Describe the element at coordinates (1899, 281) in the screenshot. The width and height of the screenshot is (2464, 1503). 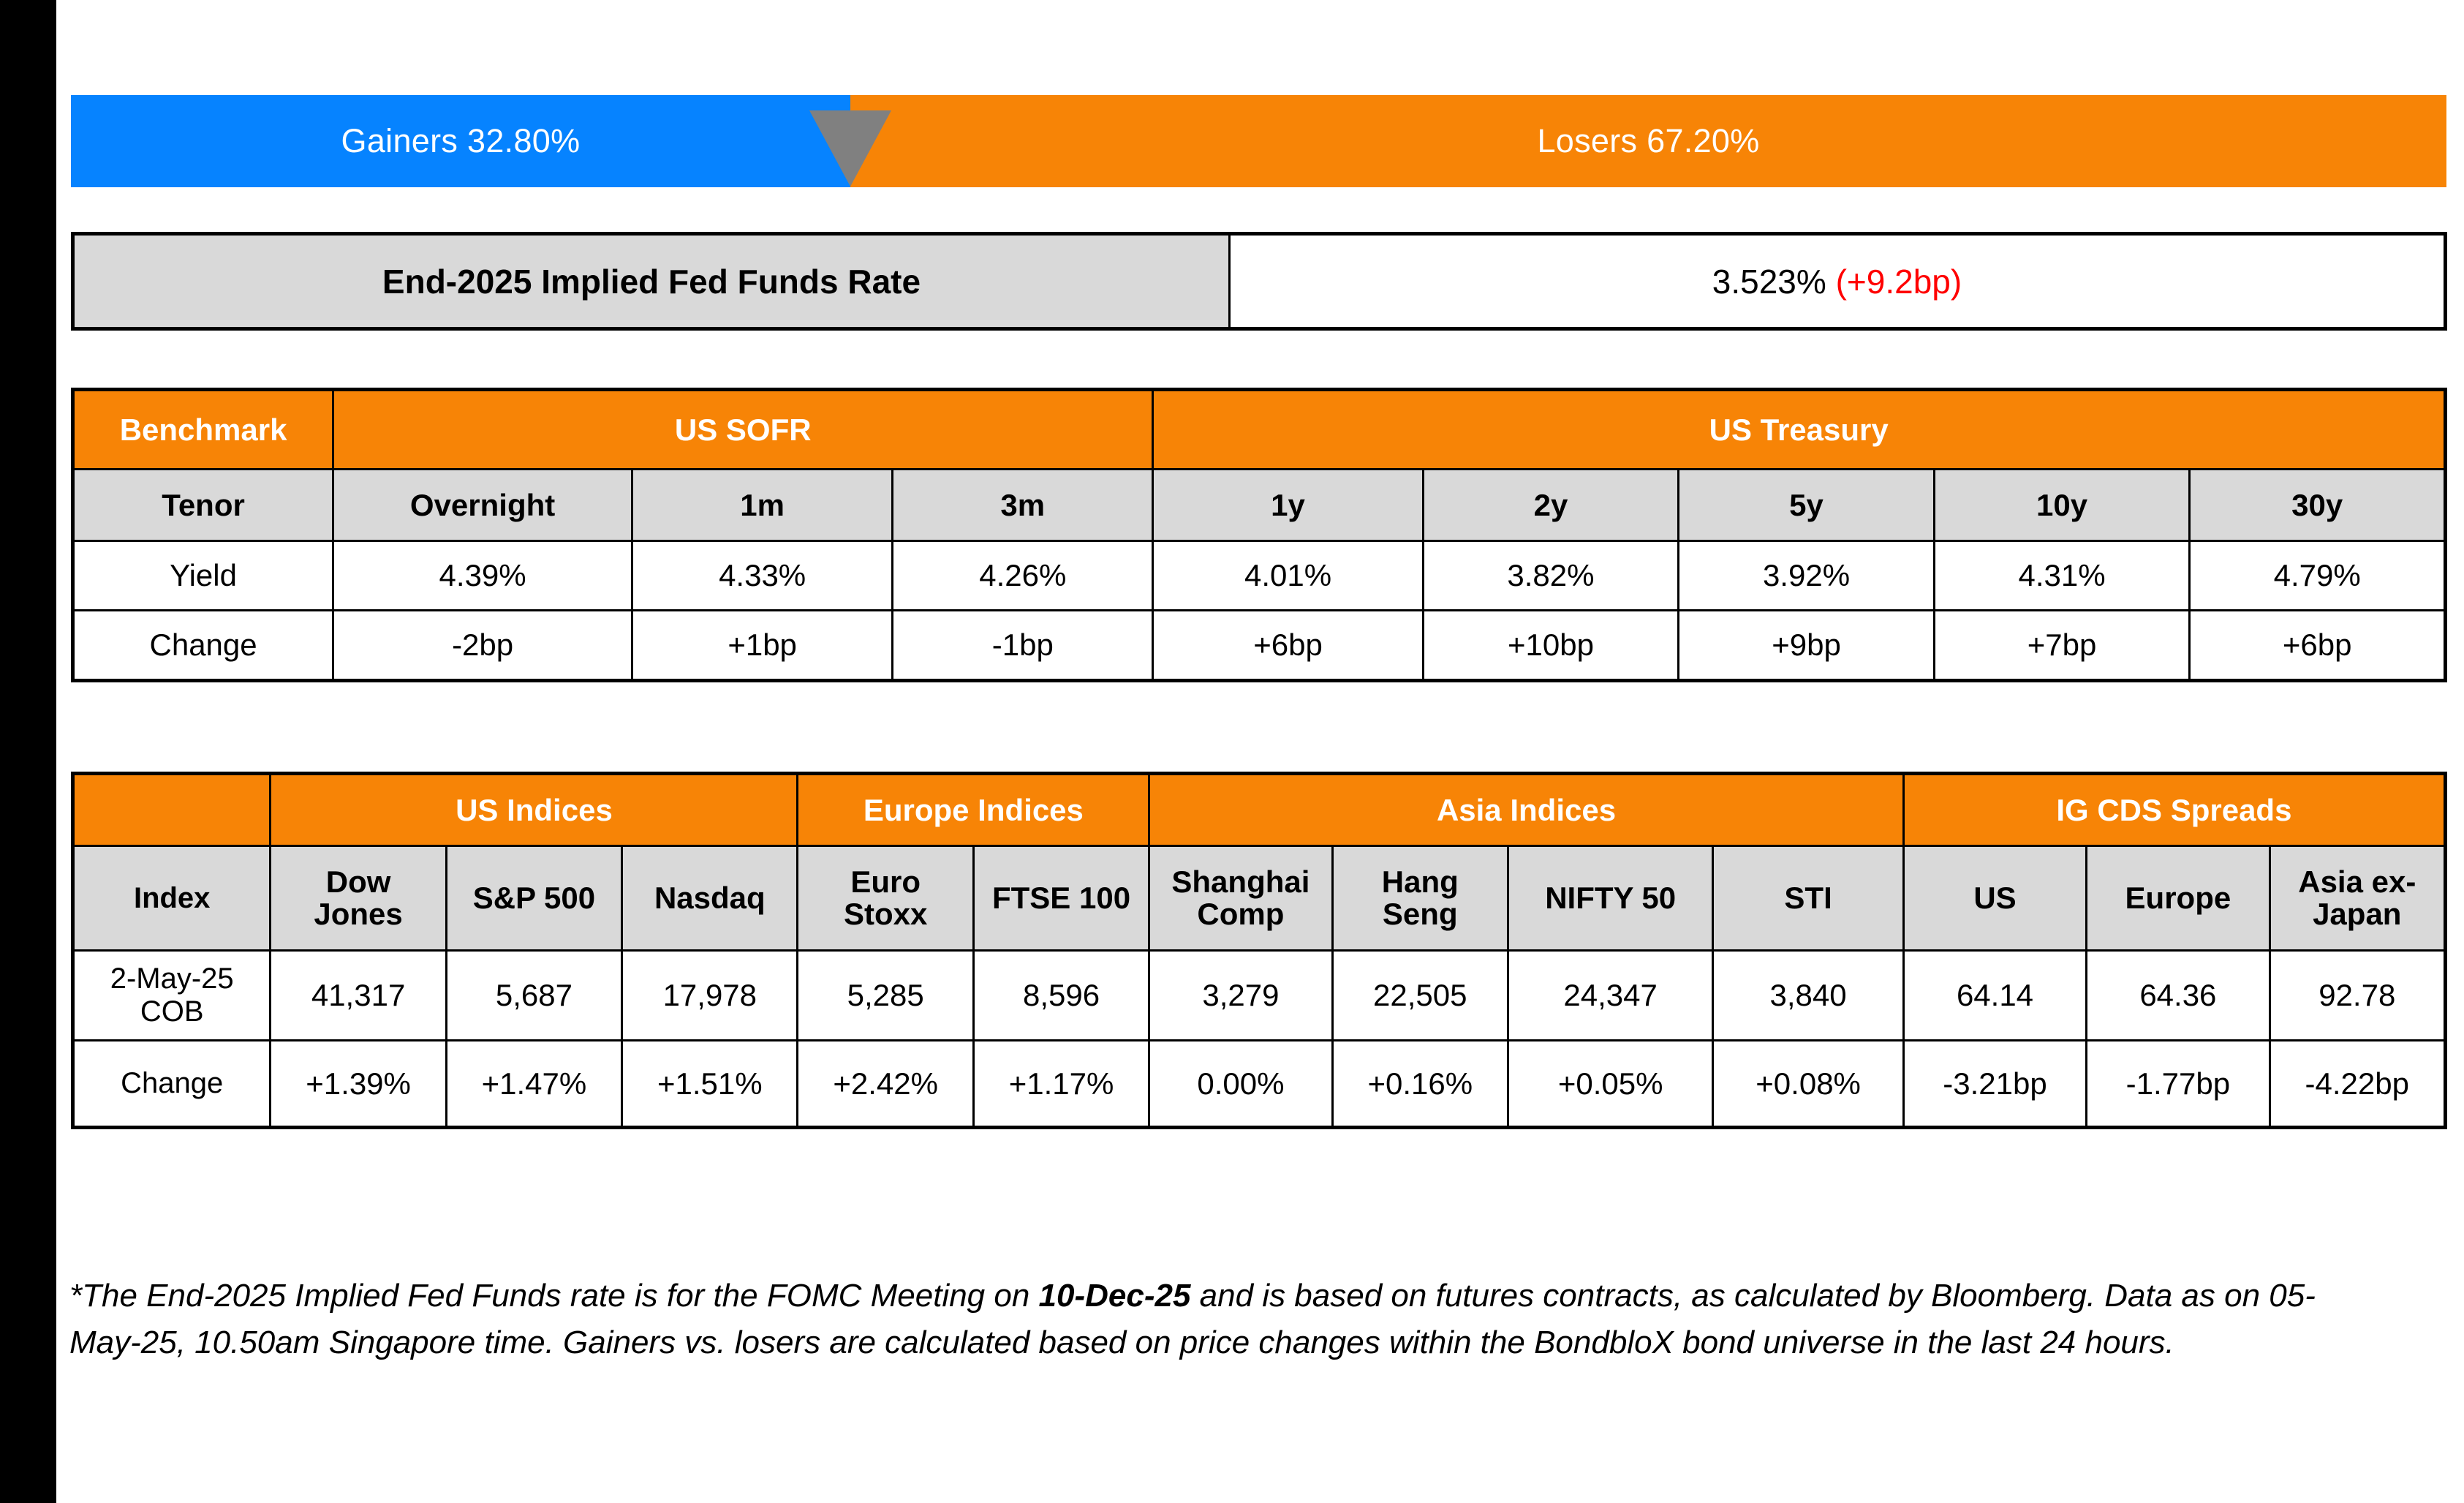
I see `fed-funds-change: (+9.2bp)` at that location.